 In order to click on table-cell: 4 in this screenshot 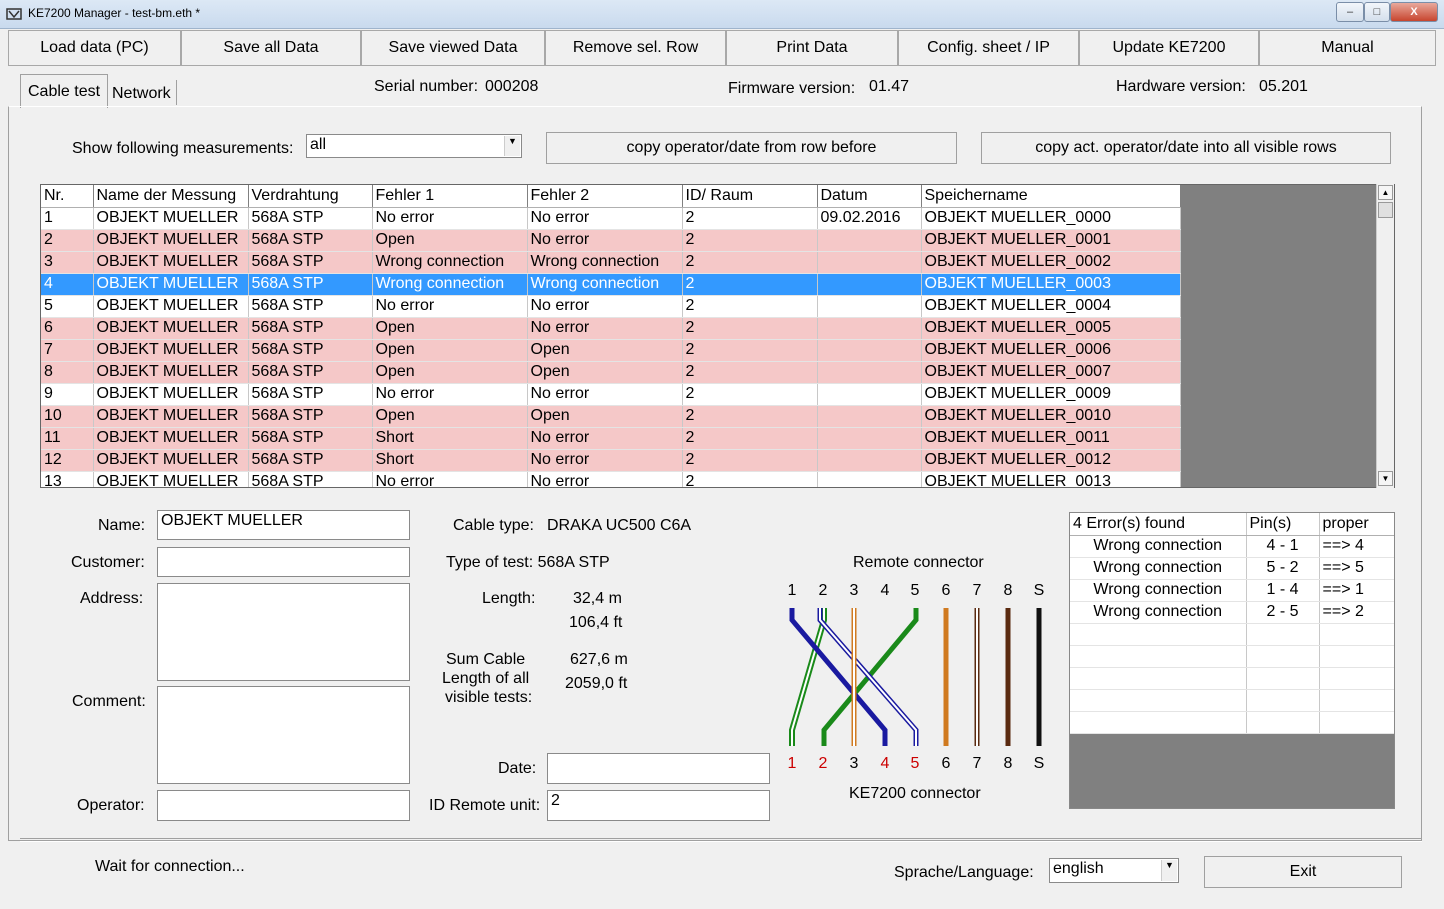, I will do `click(67, 284)`.